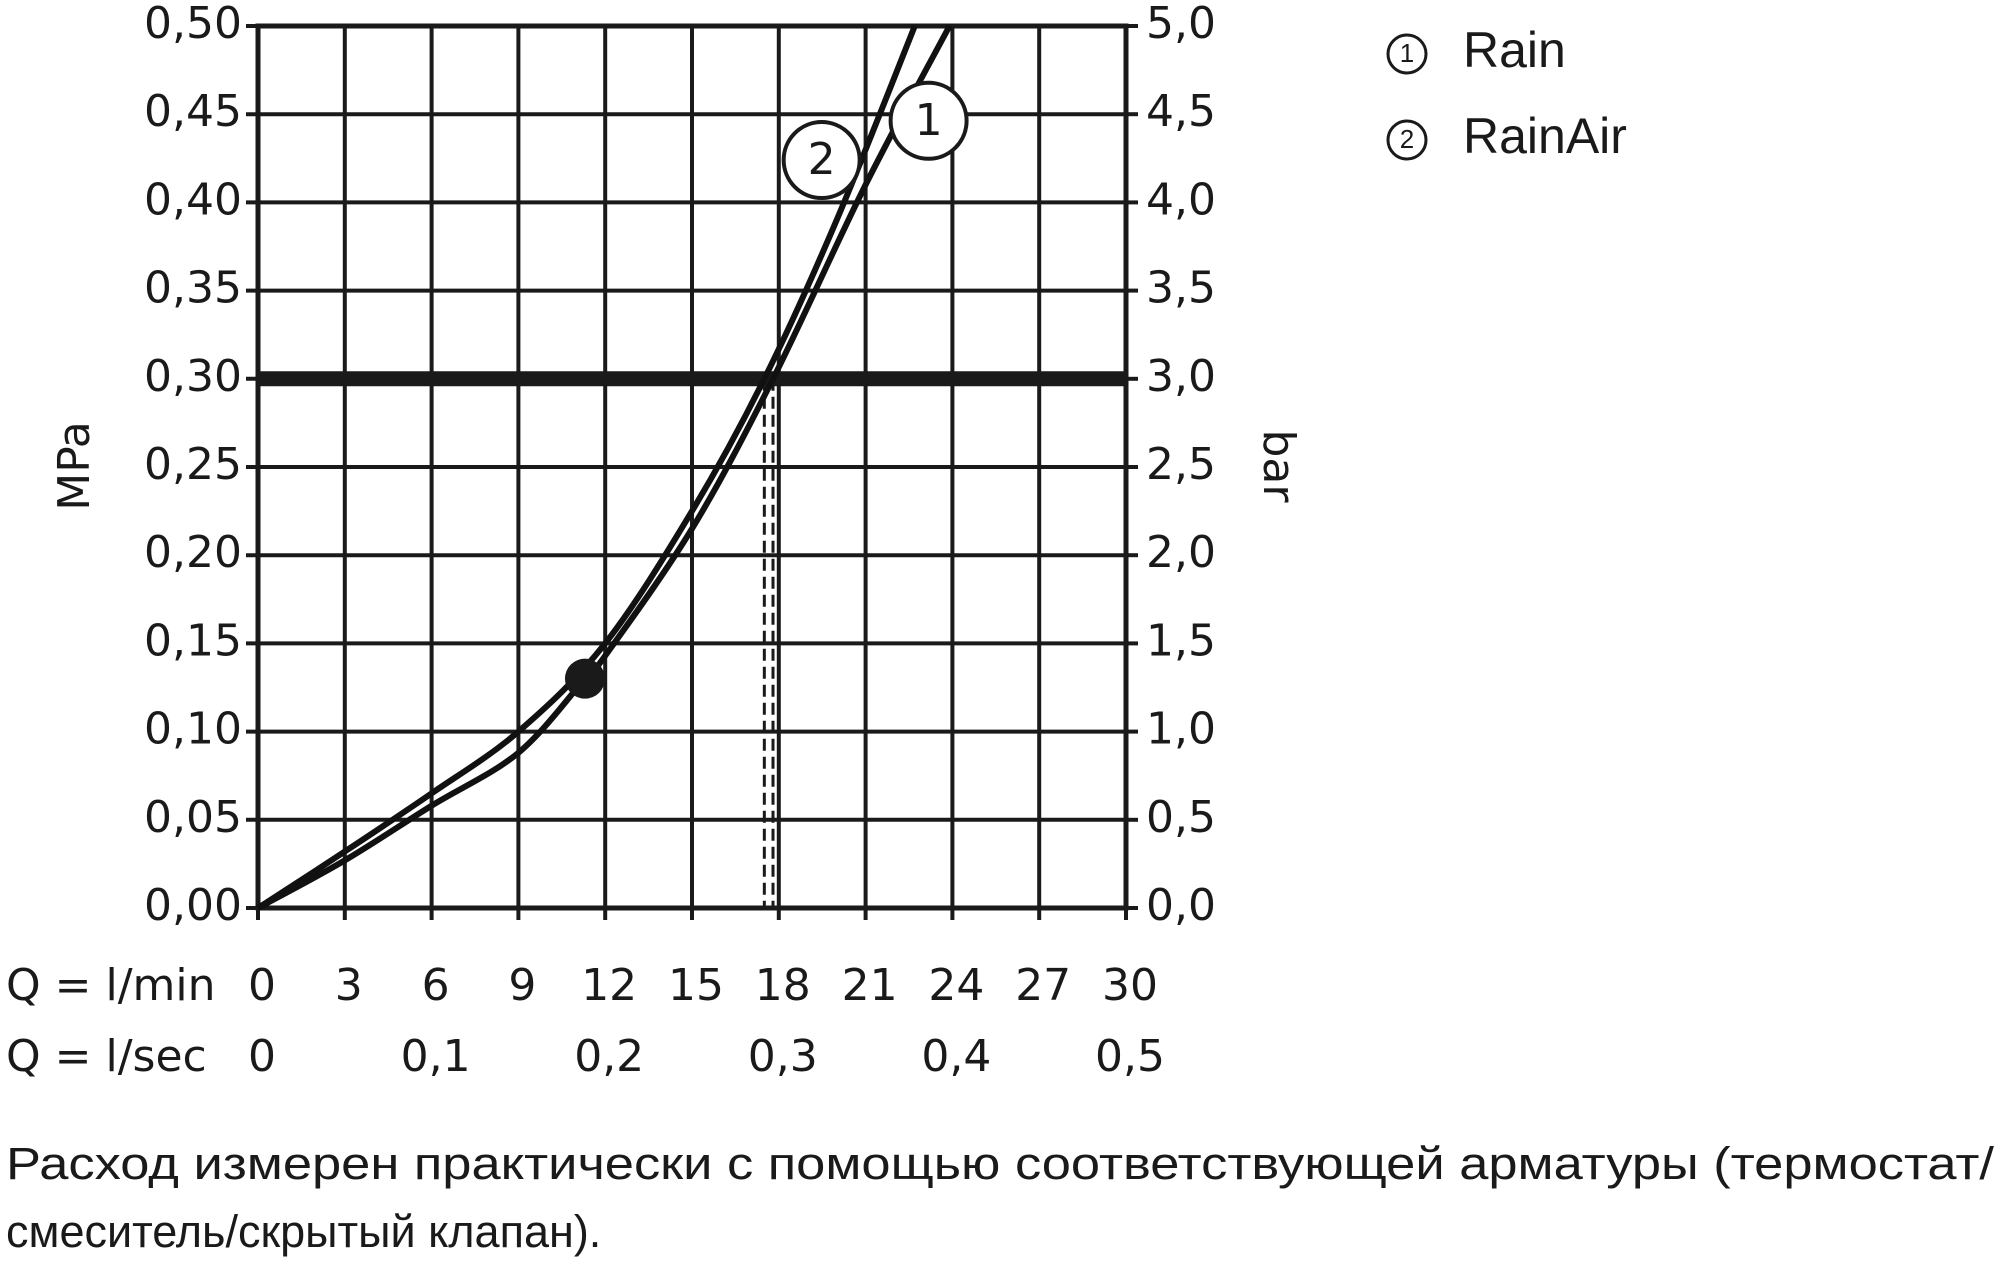 Image resolution: width=2000 pixels, height=1265 pixels. What do you see at coordinates (193, 905) in the screenshot?
I see `y-tick-label: 0,00` at bounding box center [193, 905].